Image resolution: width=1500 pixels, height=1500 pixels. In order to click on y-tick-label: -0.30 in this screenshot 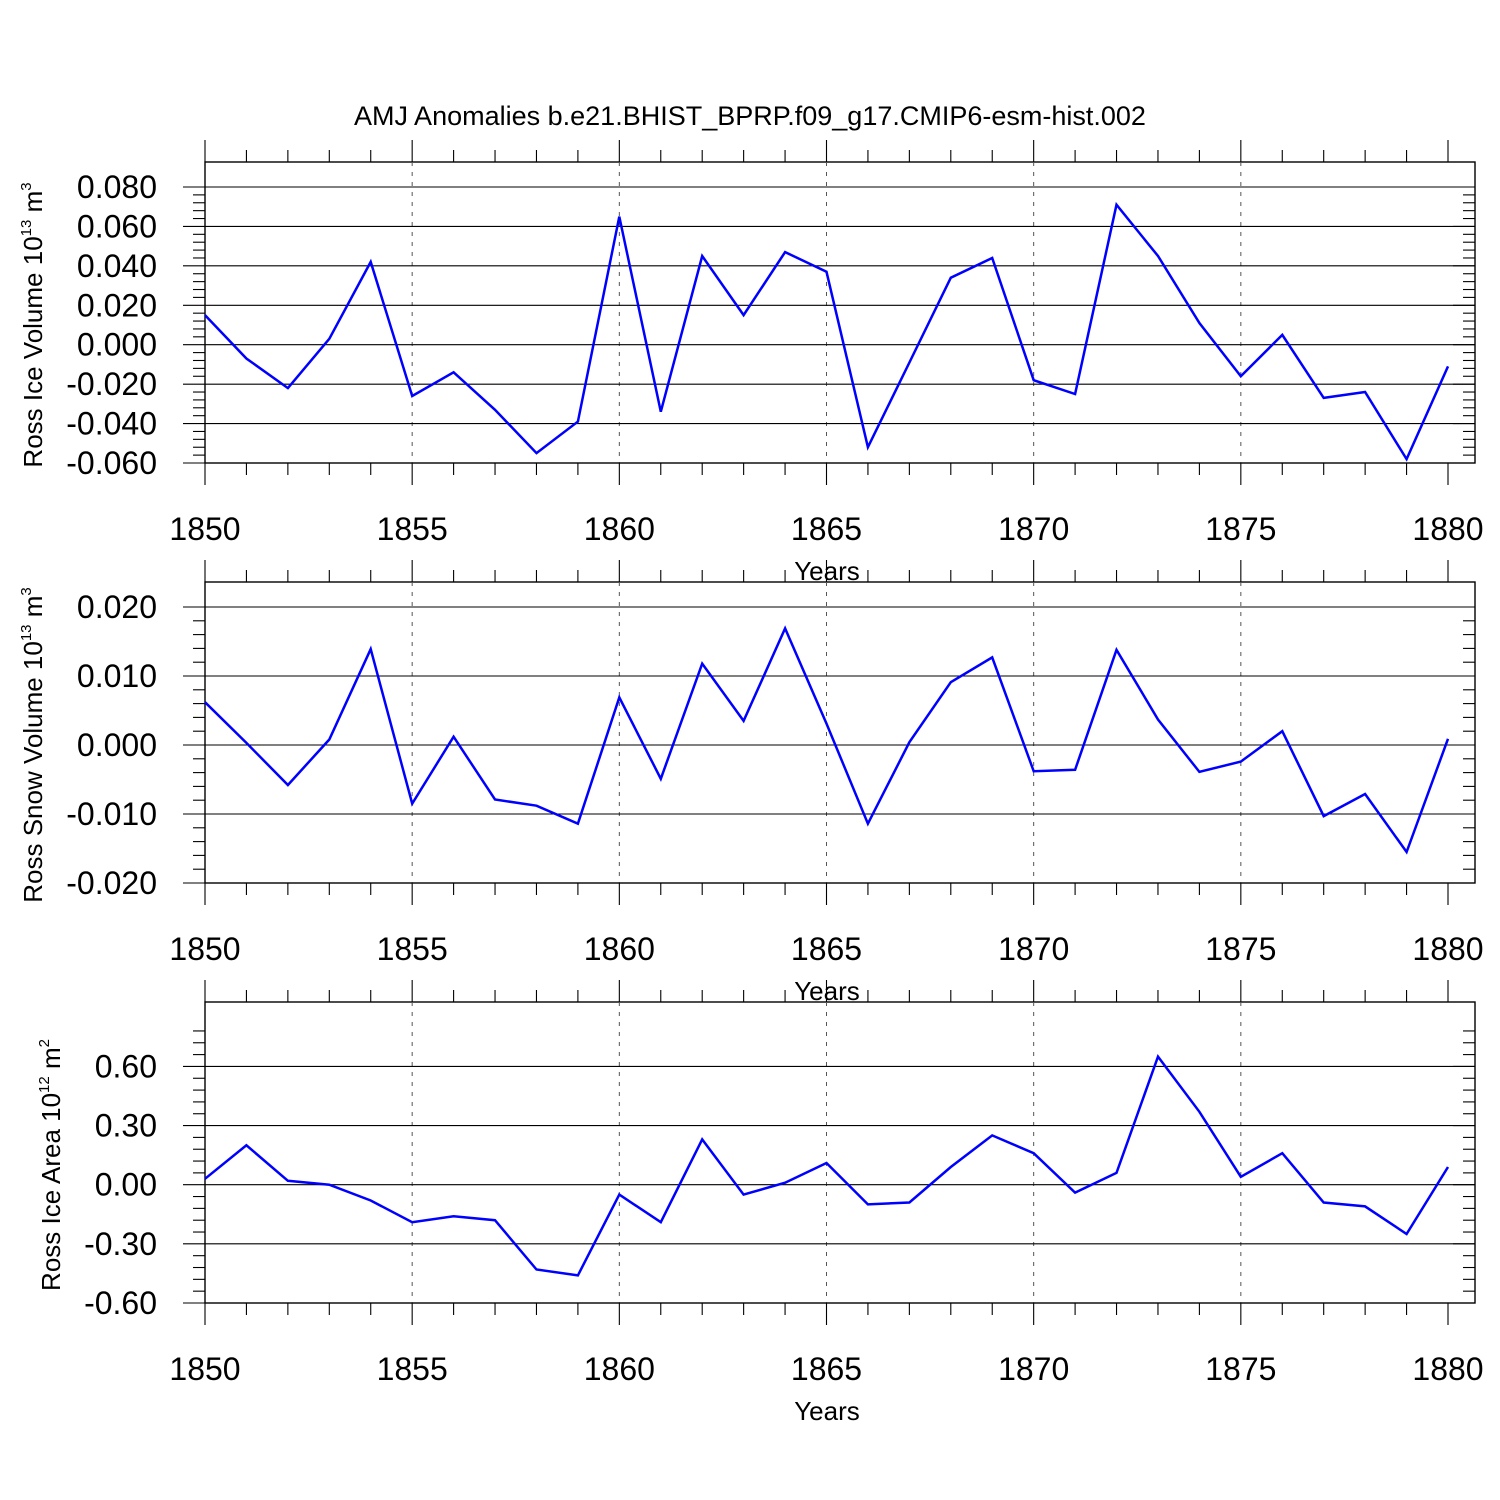, I will do `click(120, 1244)`.